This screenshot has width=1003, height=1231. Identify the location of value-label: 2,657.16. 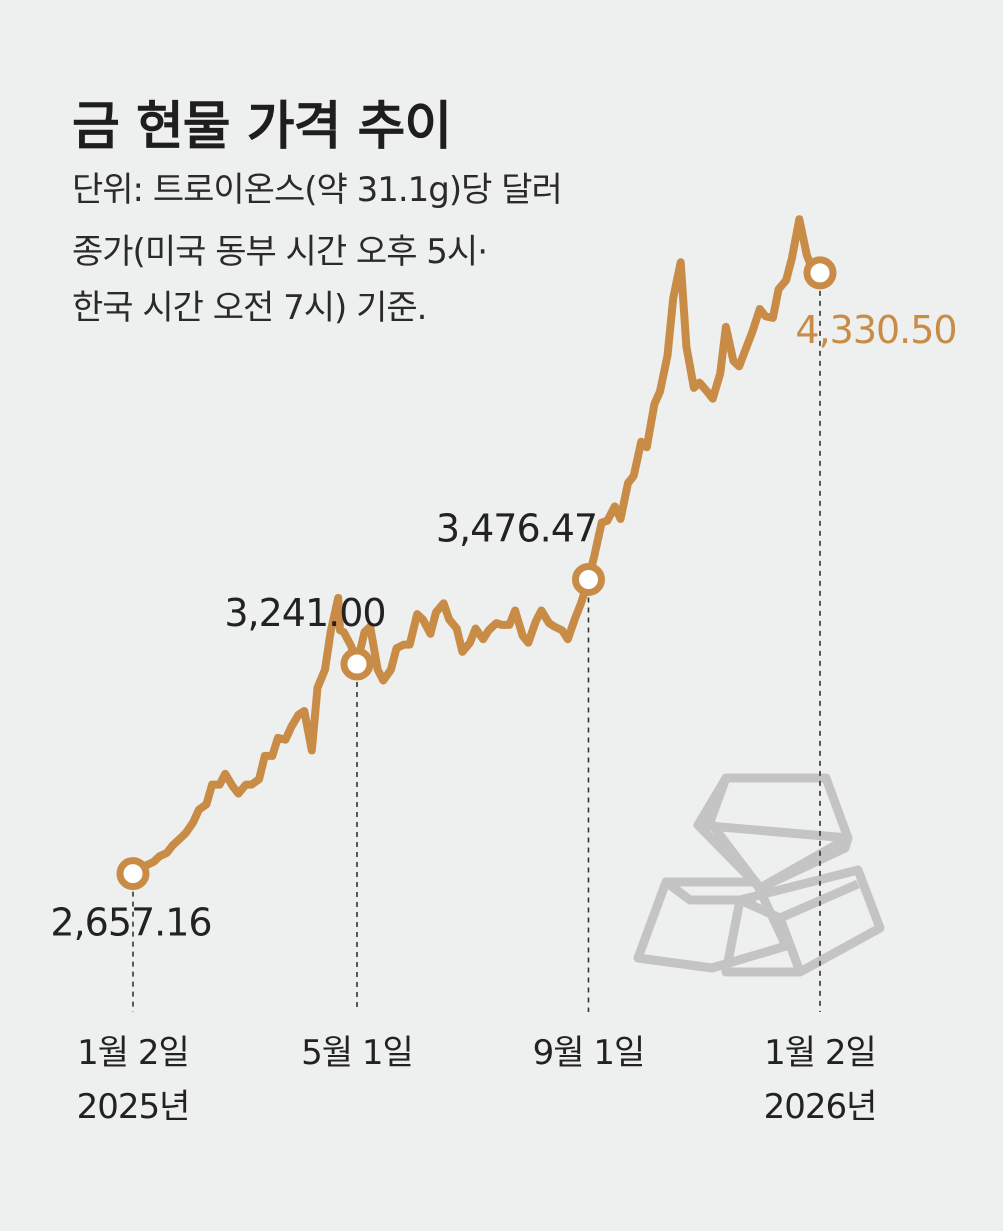
(130, 923).